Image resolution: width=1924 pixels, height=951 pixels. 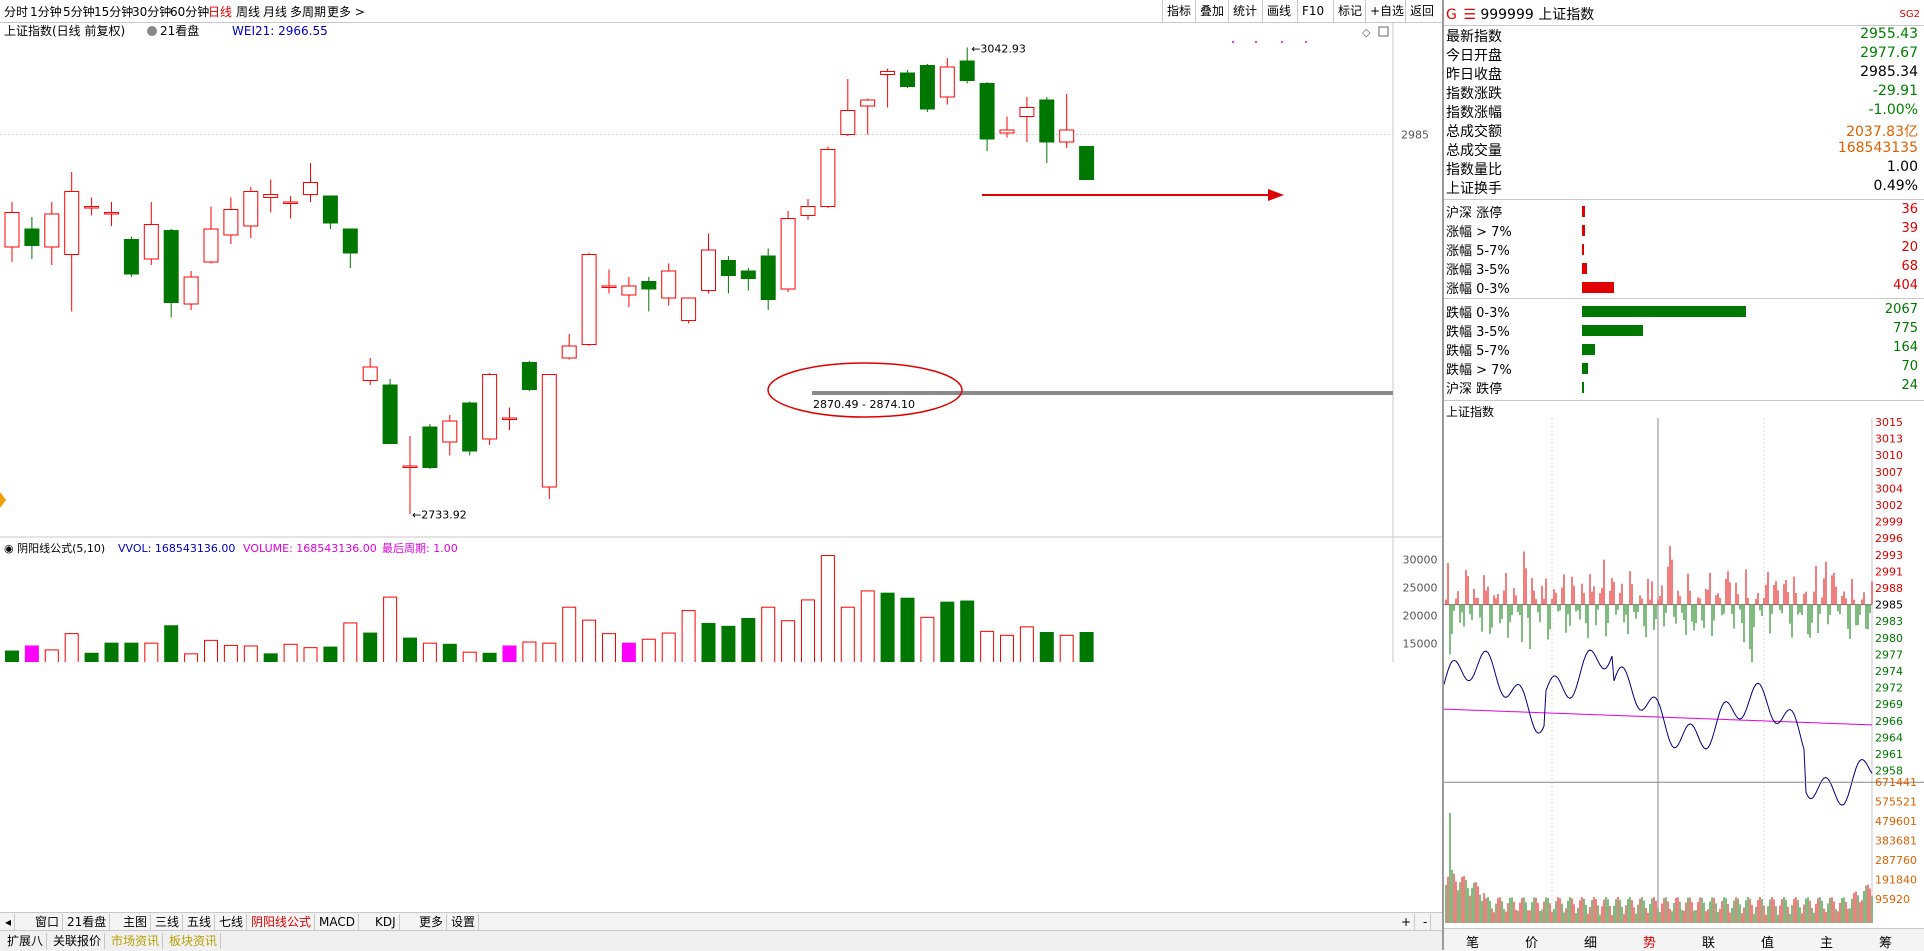 I want to click on period-tab-3: 15分钟, so click(x=114, y=12).